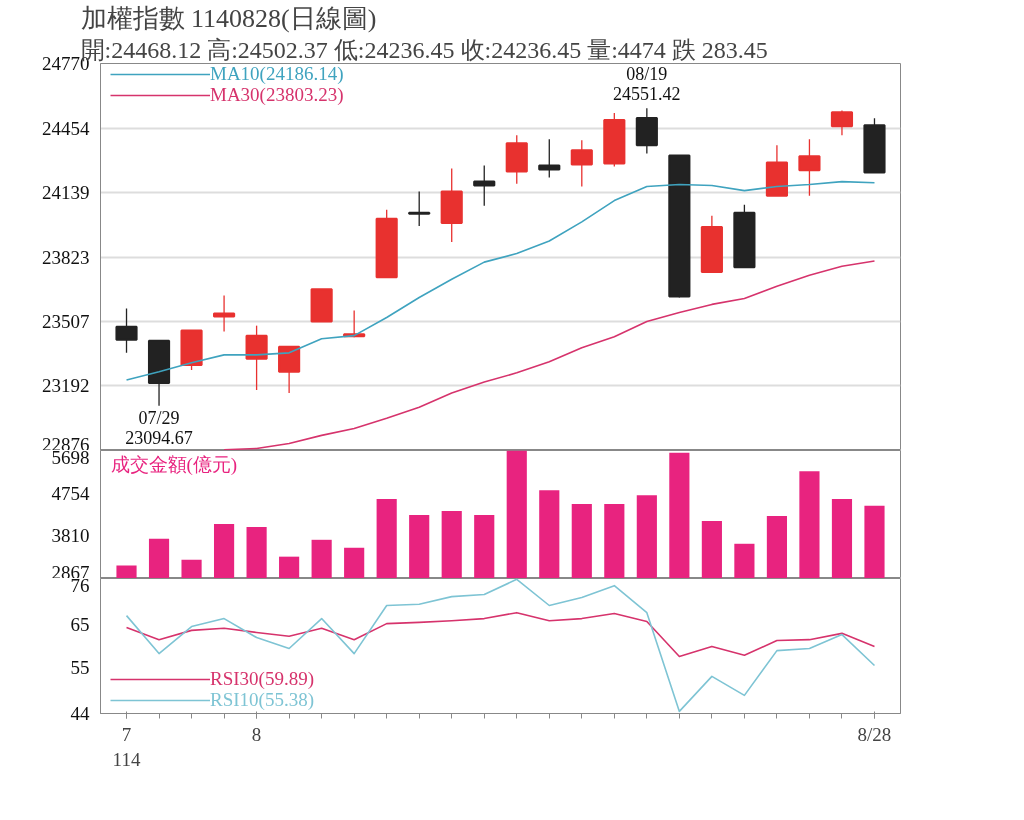 The width and height of the screenshot is (1024, 820). Describe the element at coordinates (80, 713) in the screenshot. I see `y-tick-label: 44` at that location.